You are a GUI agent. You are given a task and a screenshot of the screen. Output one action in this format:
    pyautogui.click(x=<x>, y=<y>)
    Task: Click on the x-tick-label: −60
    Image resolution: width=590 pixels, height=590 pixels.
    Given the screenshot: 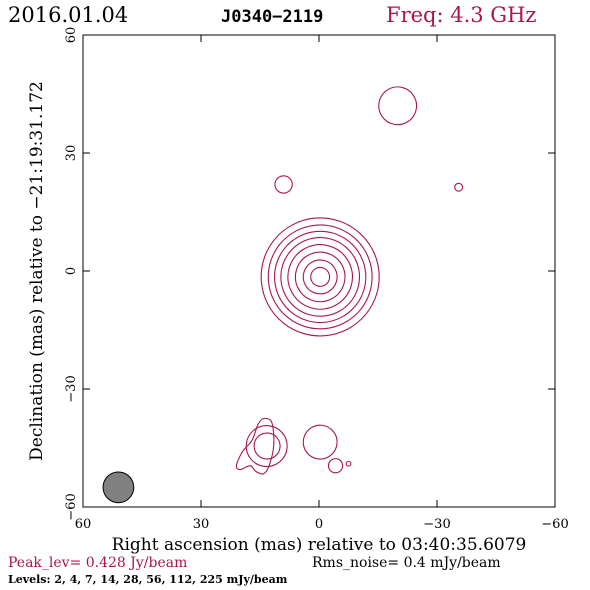 What is the action you would take?
    pyautogui.click(x=554, y=524)
    